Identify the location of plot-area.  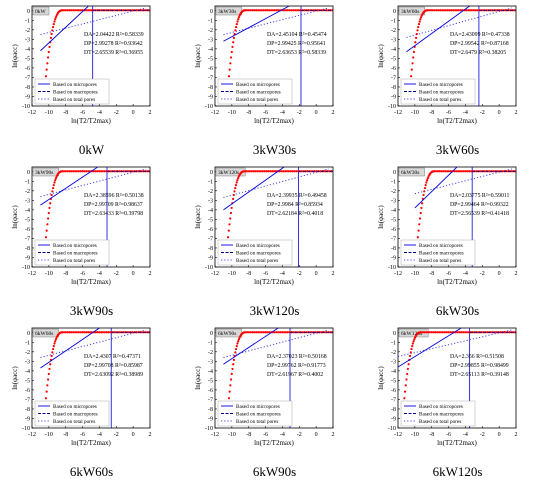
(278, 56).